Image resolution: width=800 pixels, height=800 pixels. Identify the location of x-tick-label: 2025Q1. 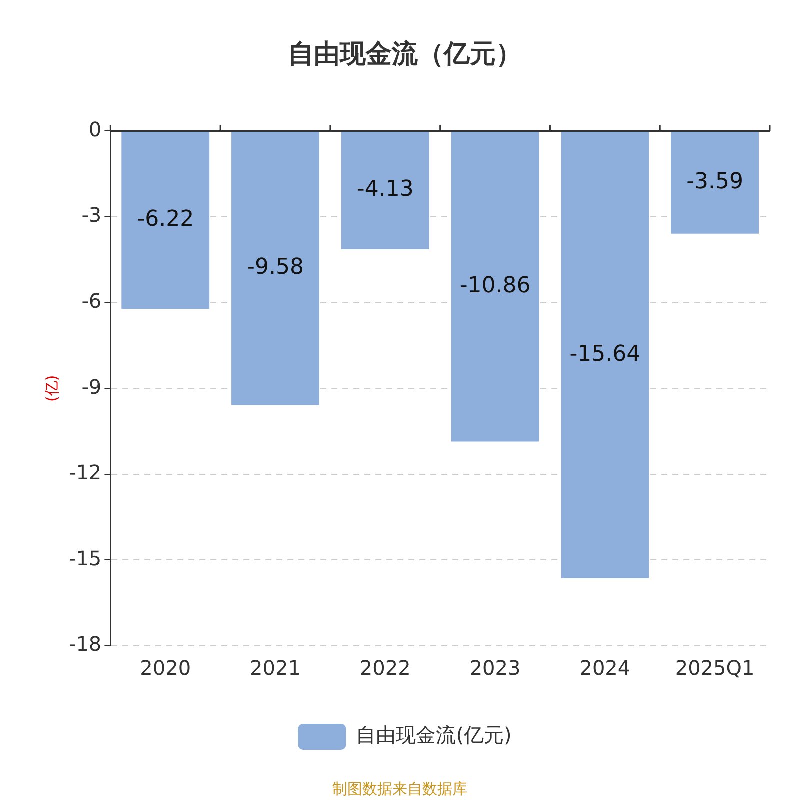
(715, 668).